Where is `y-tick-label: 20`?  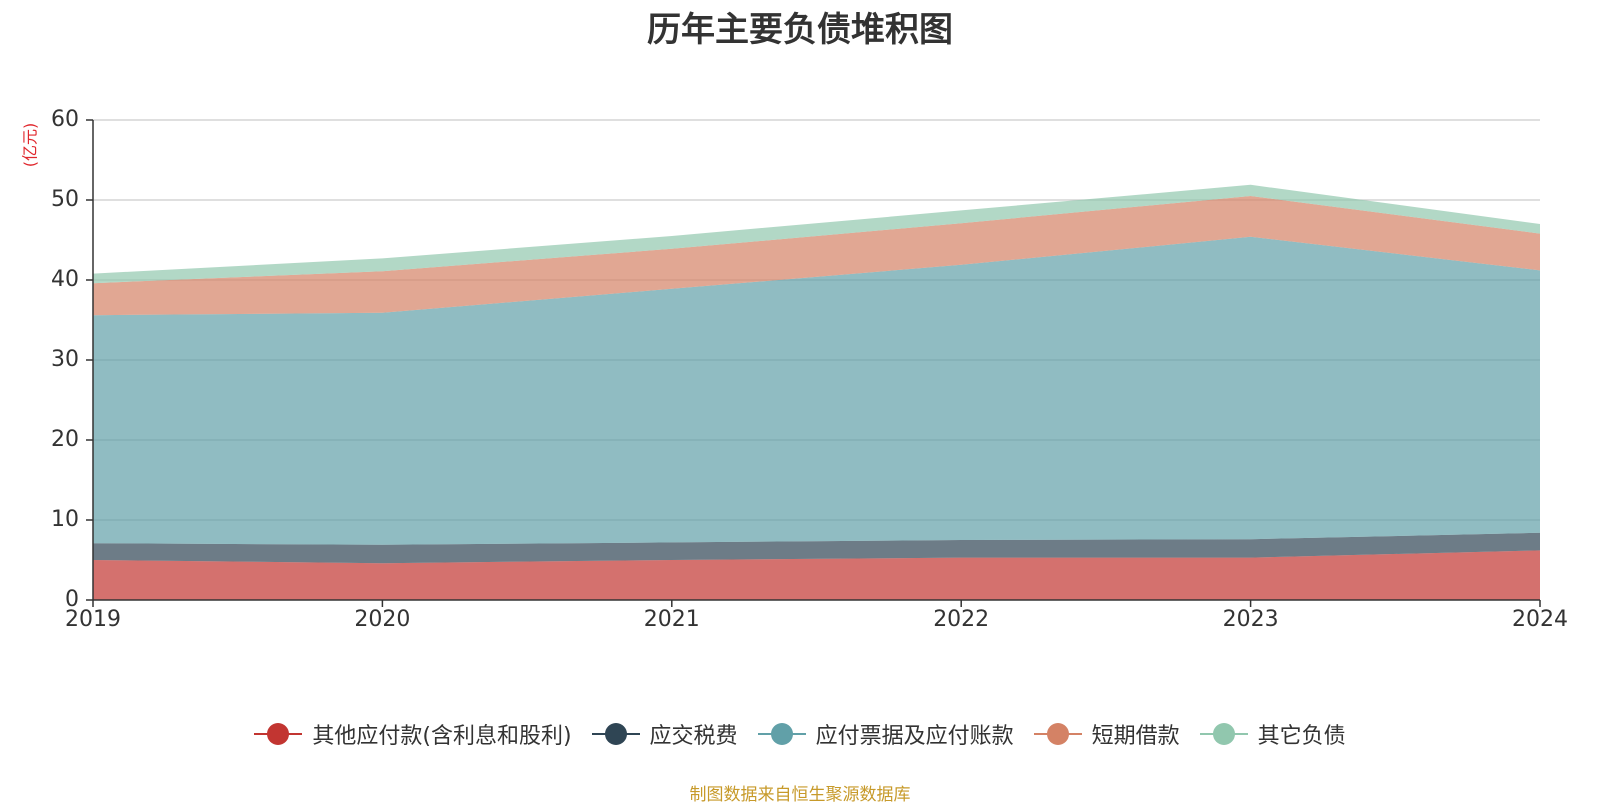 y-tick-label: 20 is located at coordinates (65, 439).